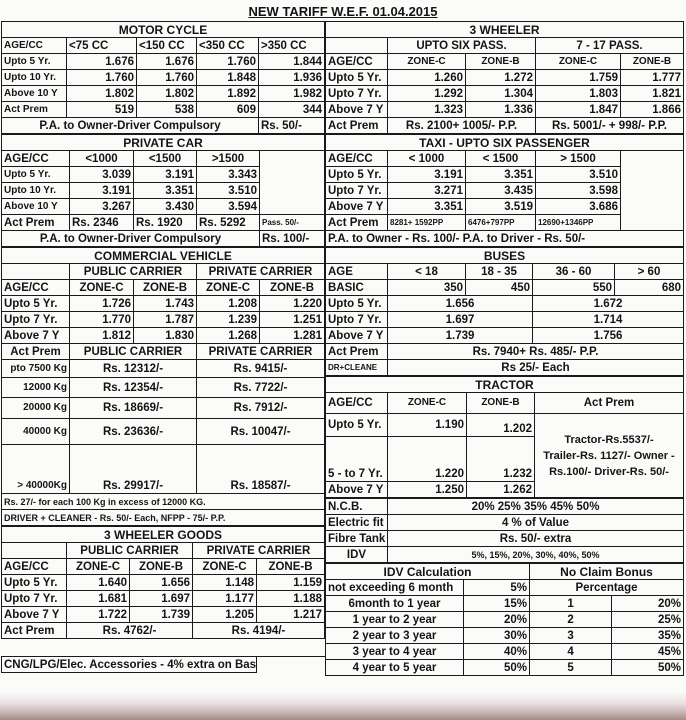  I want to click on table-row: TAXI - UPTO SIX PASSENGER, so click(504, 142).